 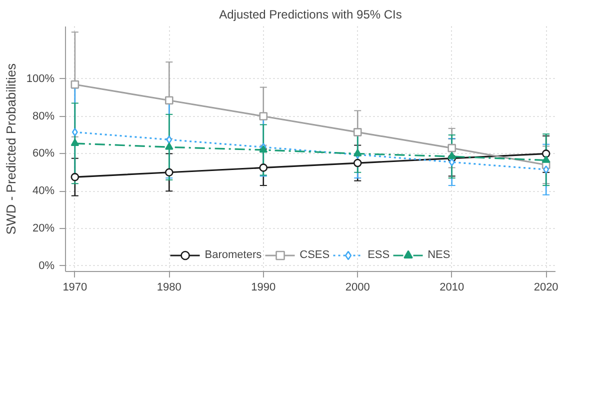 I want to click on legend-label: CSES, so click(x=315, y=255).